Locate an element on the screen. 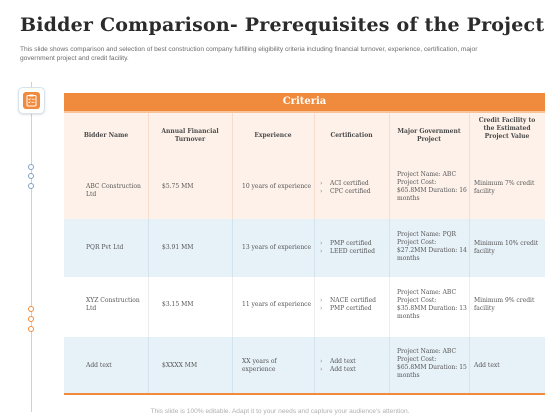 The image size is (560, 420). header-experience: Experience is located at coordinates (273, 135).